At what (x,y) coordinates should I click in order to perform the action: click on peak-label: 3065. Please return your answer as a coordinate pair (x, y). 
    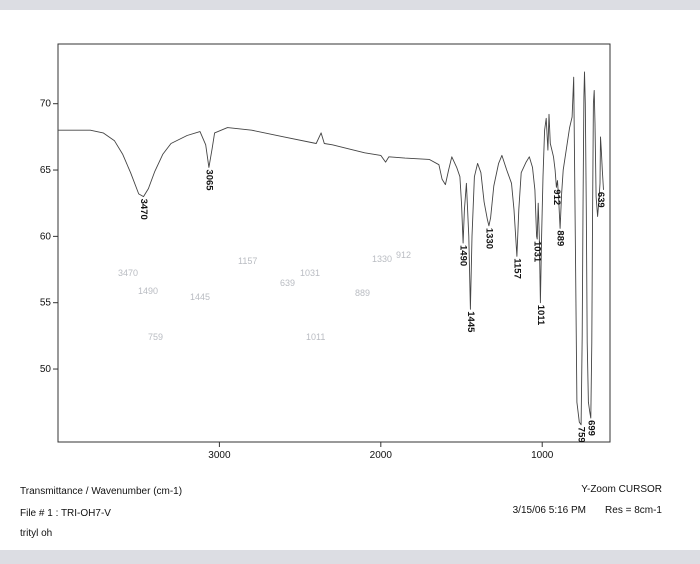
    Looking at the image, I should click on (208, 180).